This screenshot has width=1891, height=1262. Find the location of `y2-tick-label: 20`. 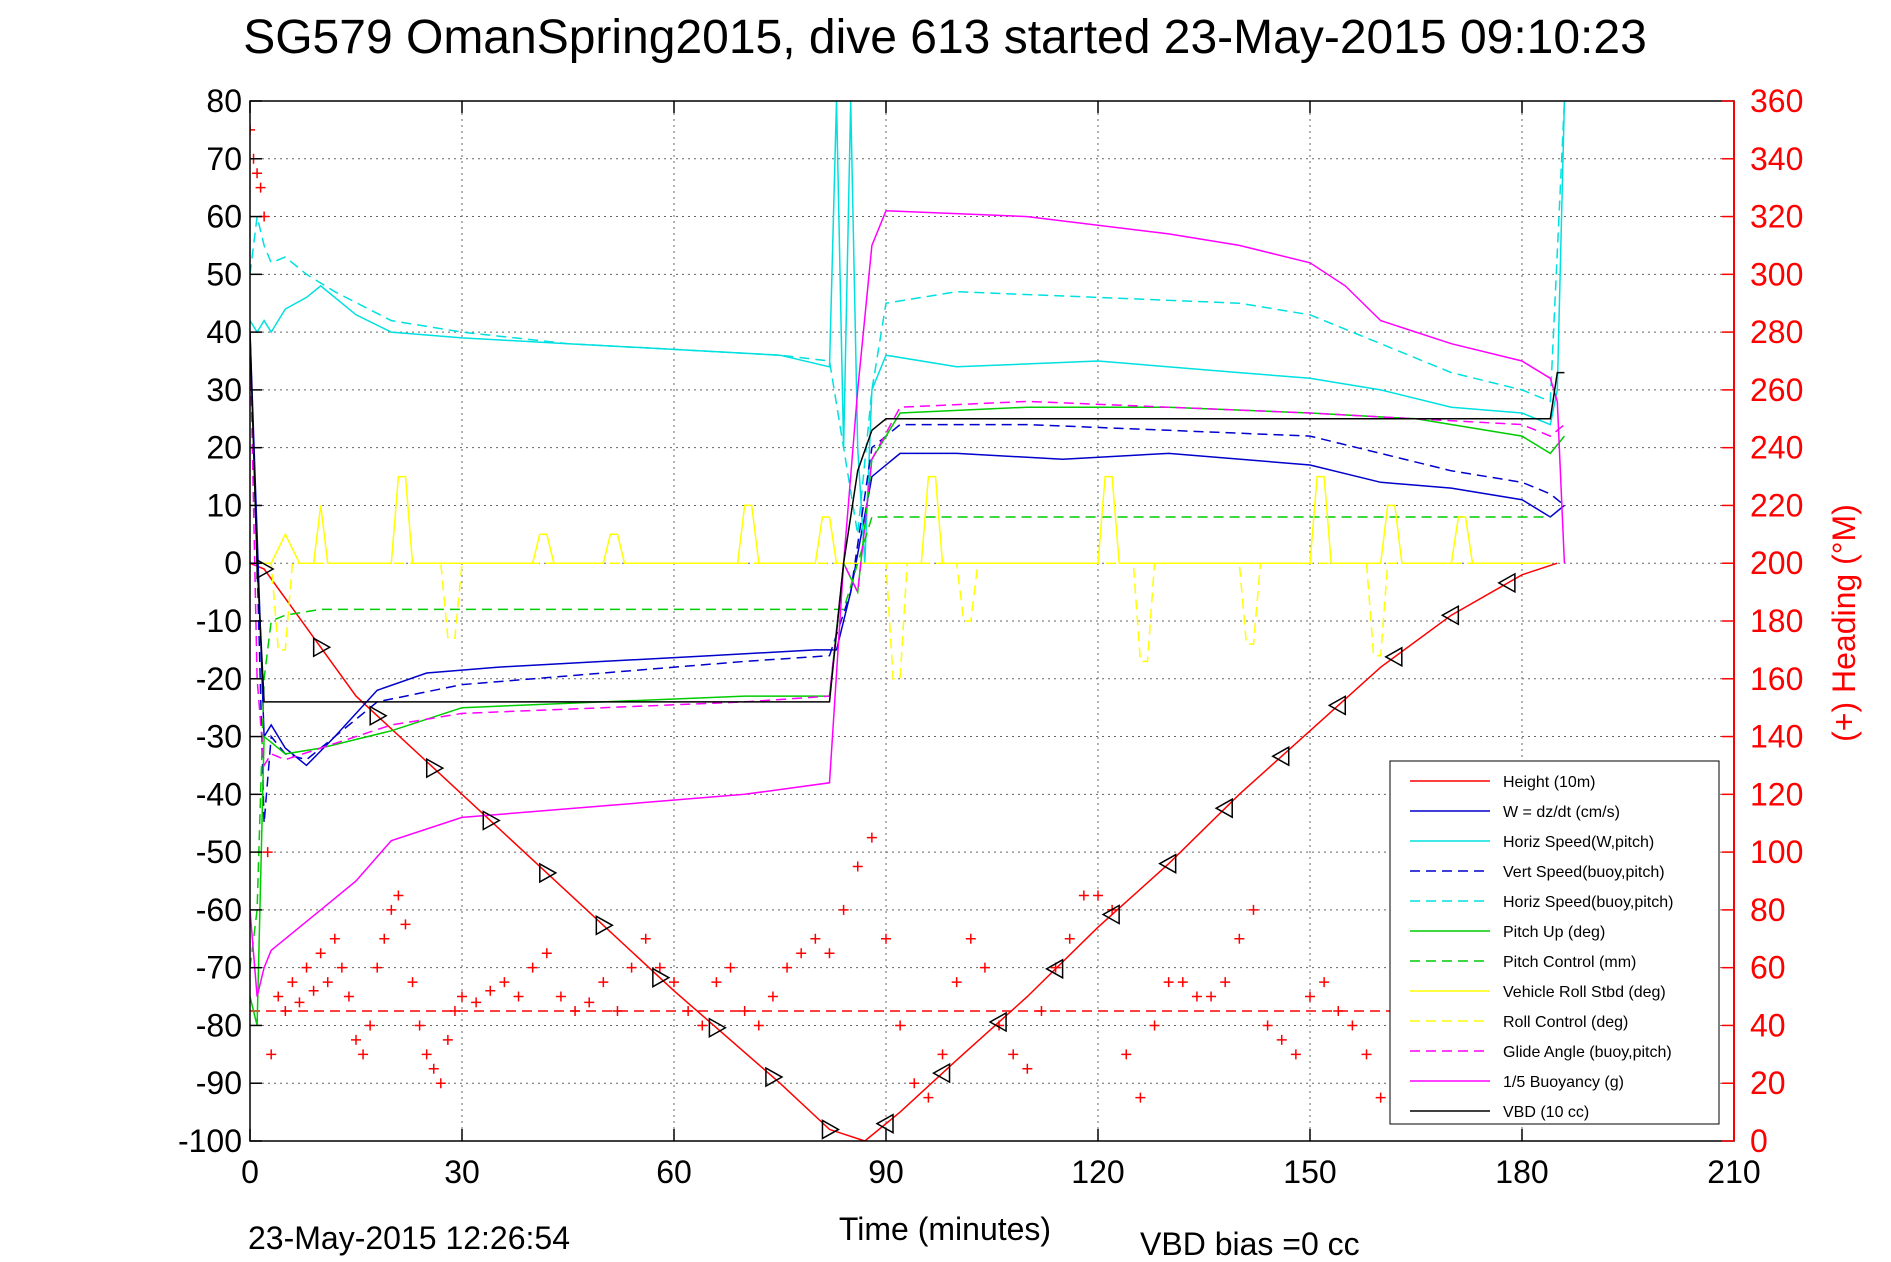

y2-tick-label: 20 is located at coordinates (1768, 1083).